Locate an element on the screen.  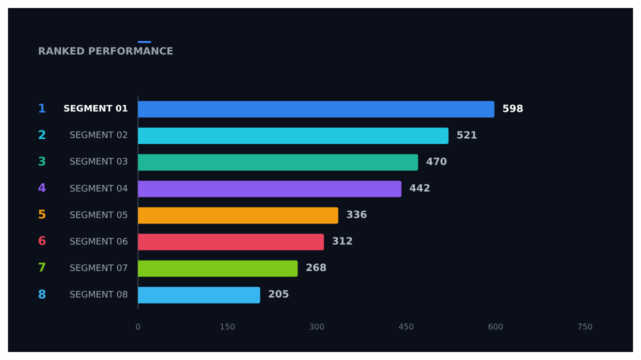
y-tick-label: SEGMENT 03 is located at coordinates (99, 163).